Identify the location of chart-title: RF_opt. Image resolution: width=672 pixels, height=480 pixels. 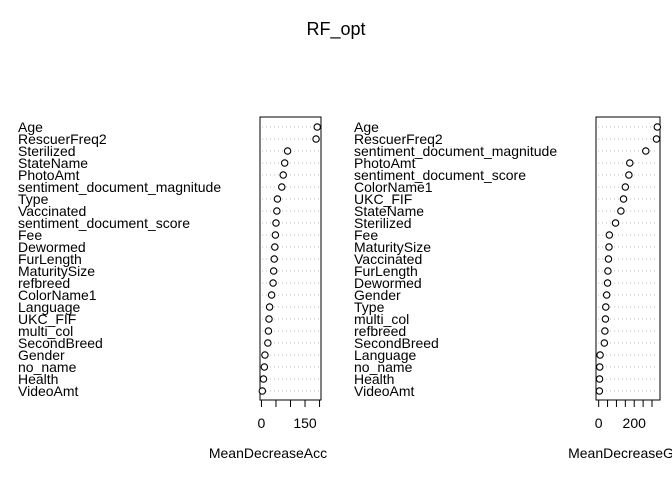
(335, 29).